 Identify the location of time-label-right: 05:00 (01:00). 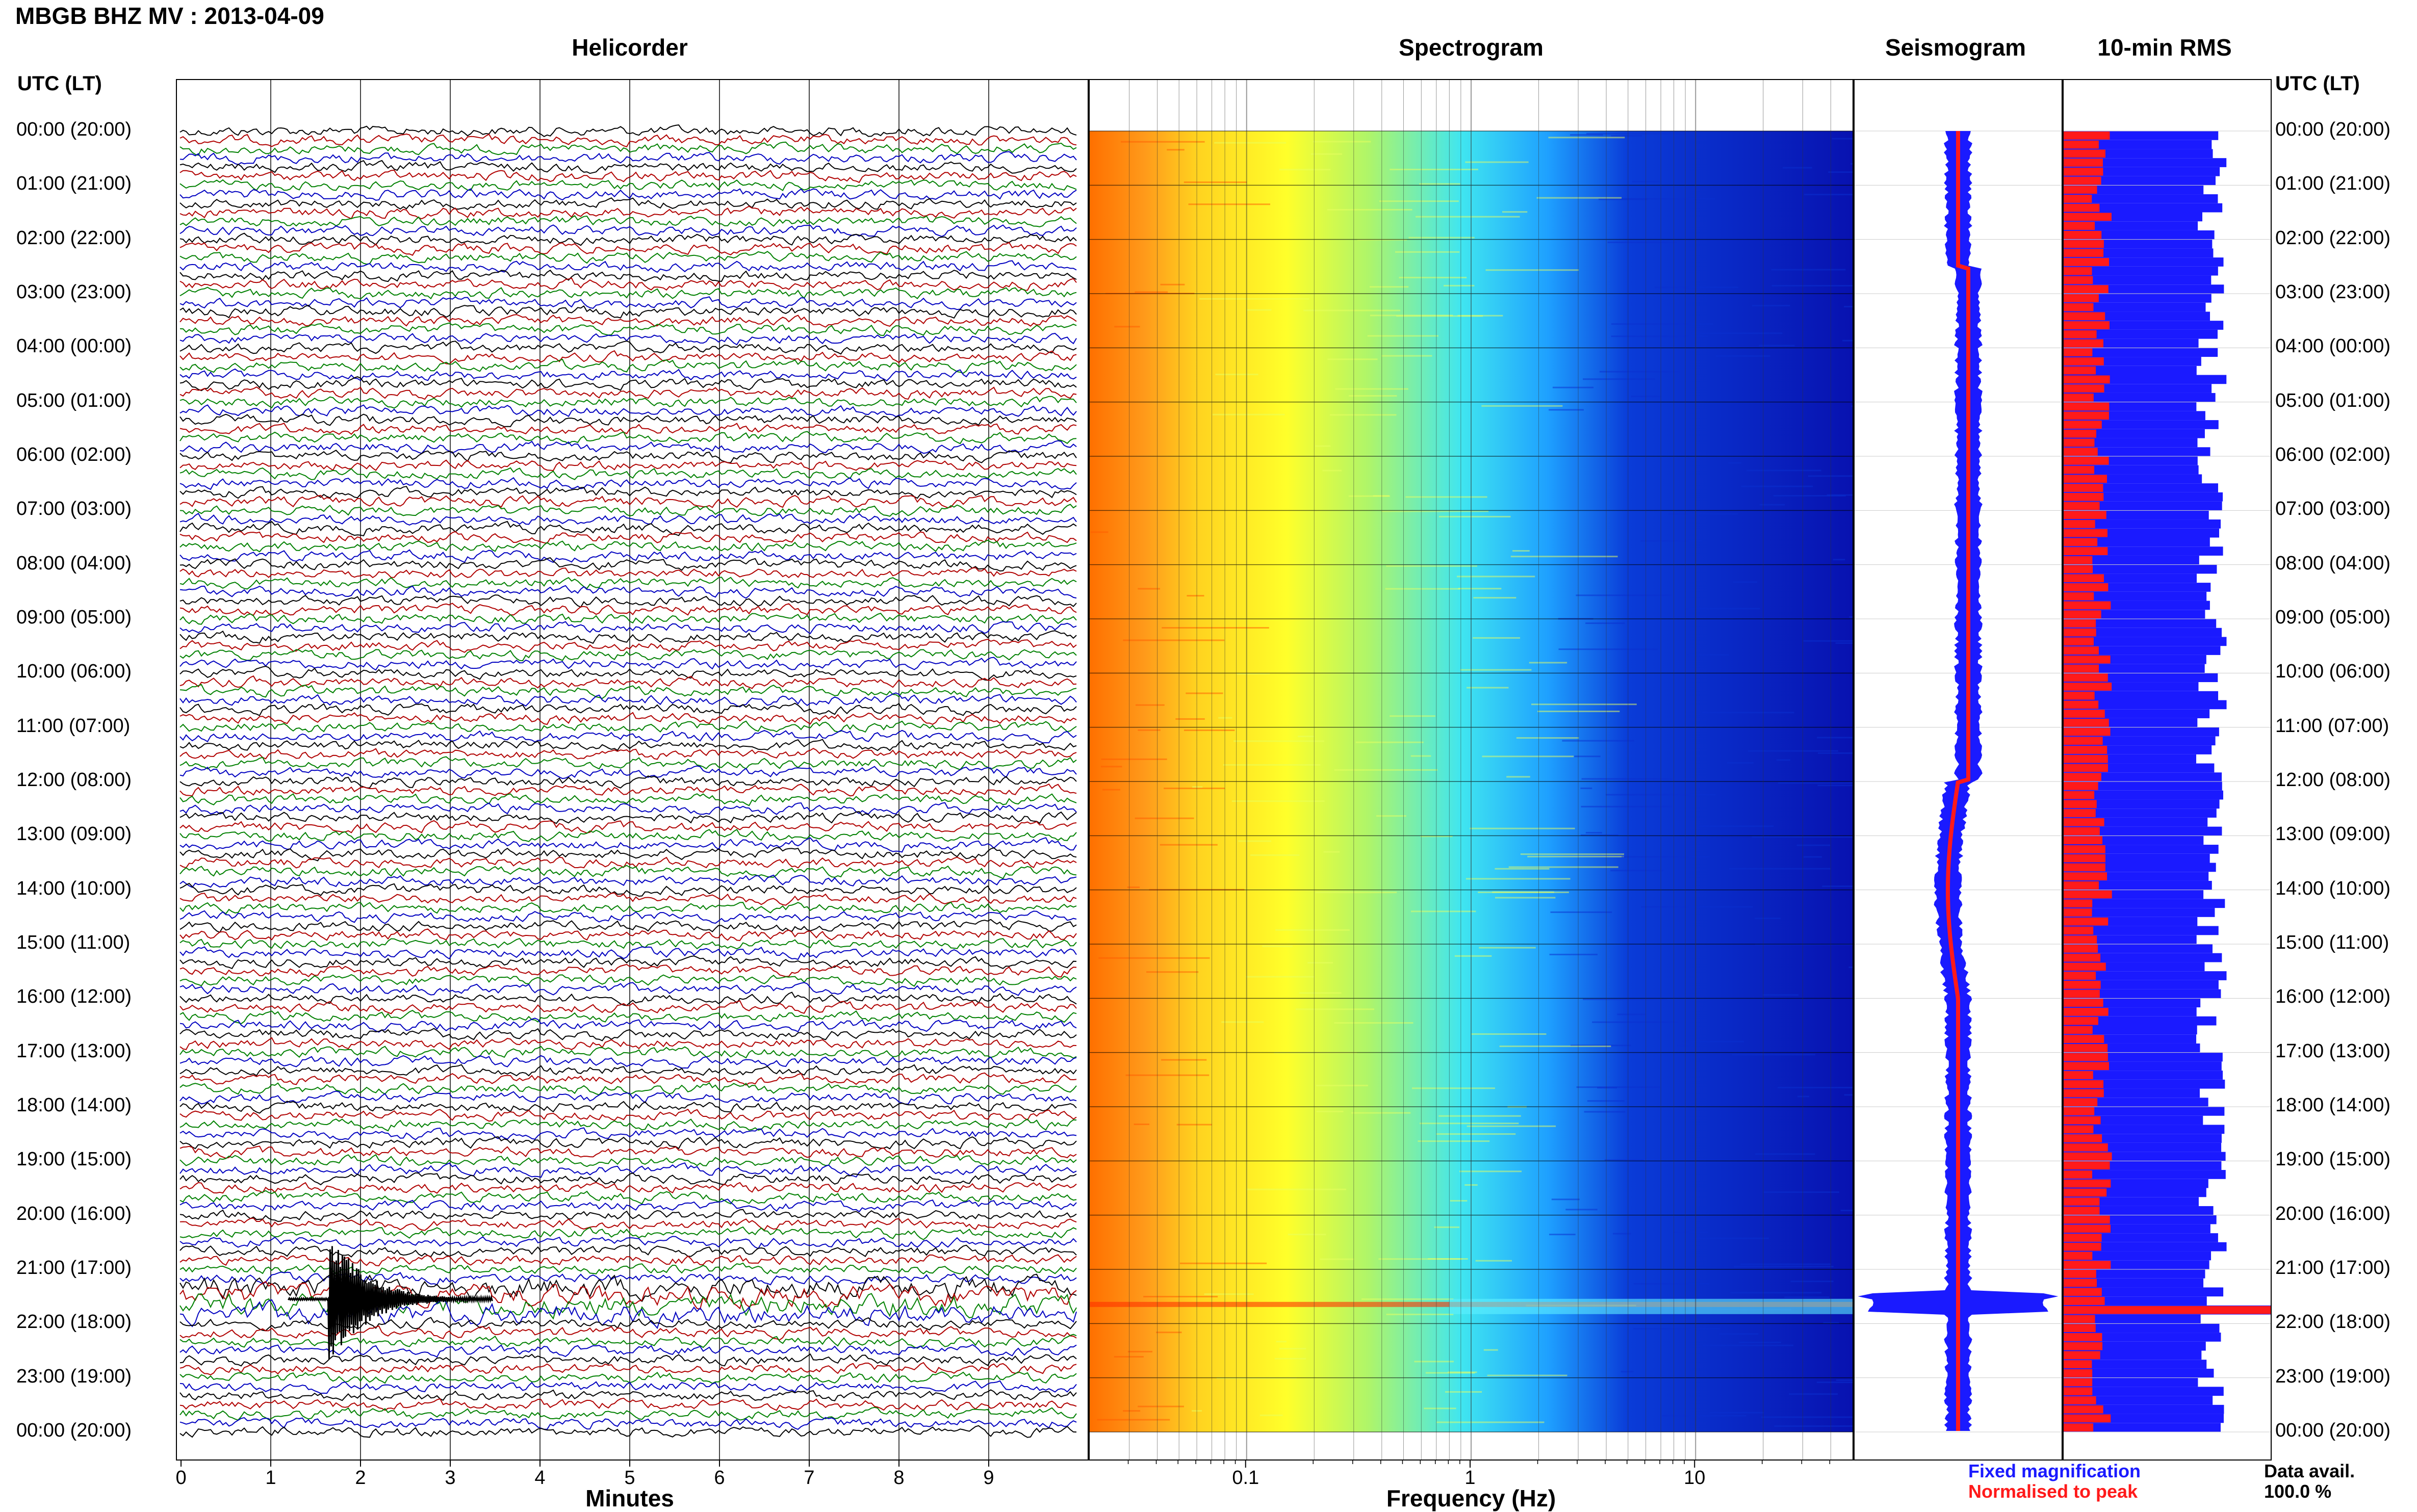
(2333, 400).